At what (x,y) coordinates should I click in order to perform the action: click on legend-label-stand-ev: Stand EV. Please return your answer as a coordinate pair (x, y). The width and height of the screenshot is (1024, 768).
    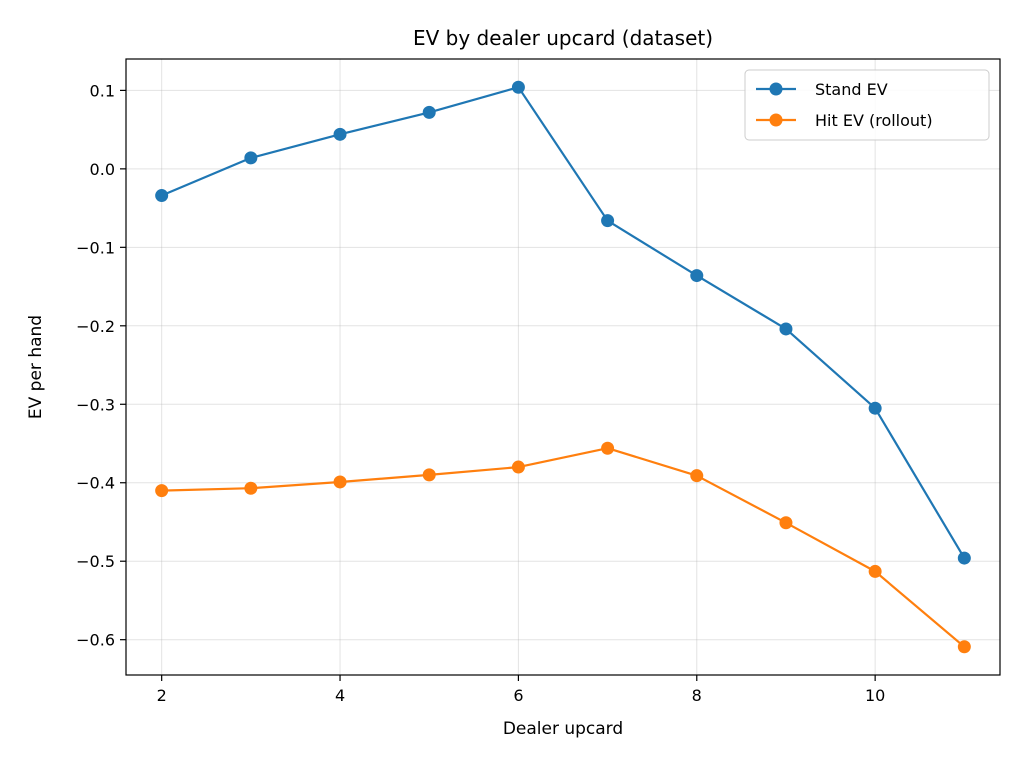
    Looking at the image, I should click on (851, 89).